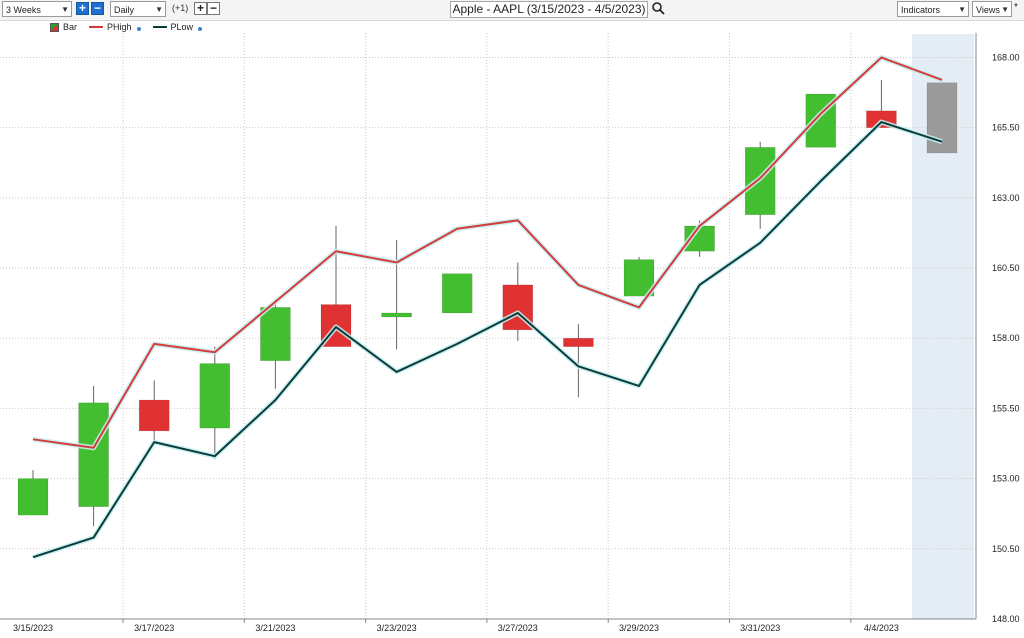  Describe the element at coordinates (658, 8) in the screenshot. I see `search-icon` at that location.